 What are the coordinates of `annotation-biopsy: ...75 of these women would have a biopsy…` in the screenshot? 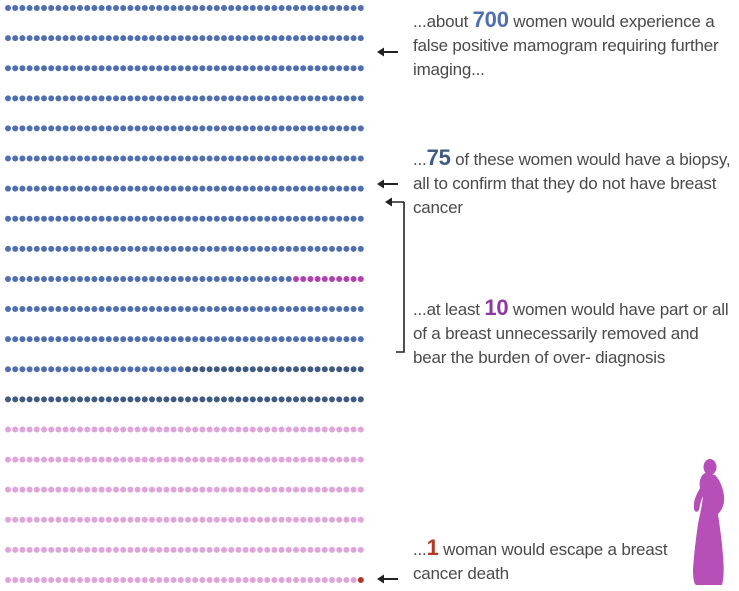 It's located at (573, 183).